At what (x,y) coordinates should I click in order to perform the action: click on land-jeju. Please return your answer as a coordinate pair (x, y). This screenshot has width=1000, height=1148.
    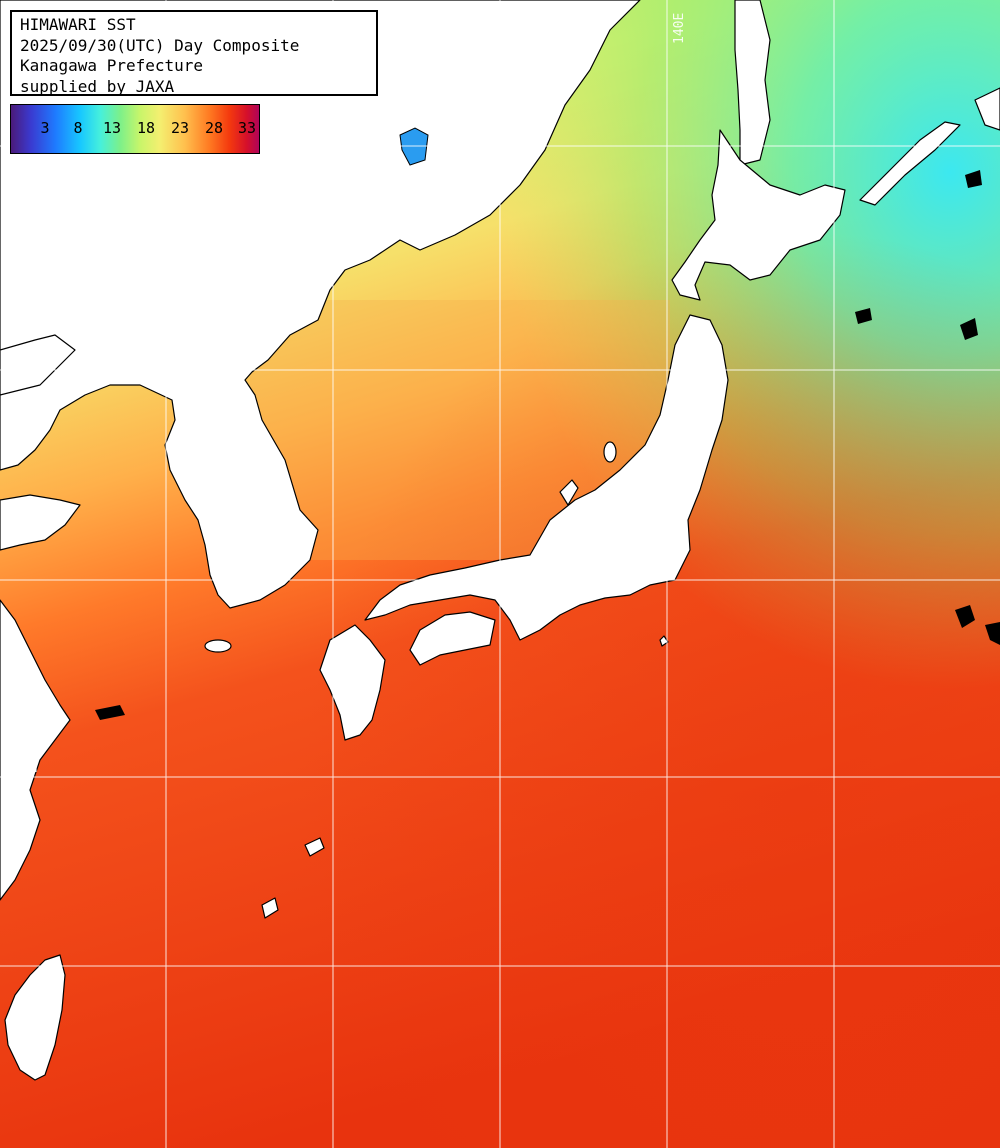
    Looking at the image, I should click on (218, 646).